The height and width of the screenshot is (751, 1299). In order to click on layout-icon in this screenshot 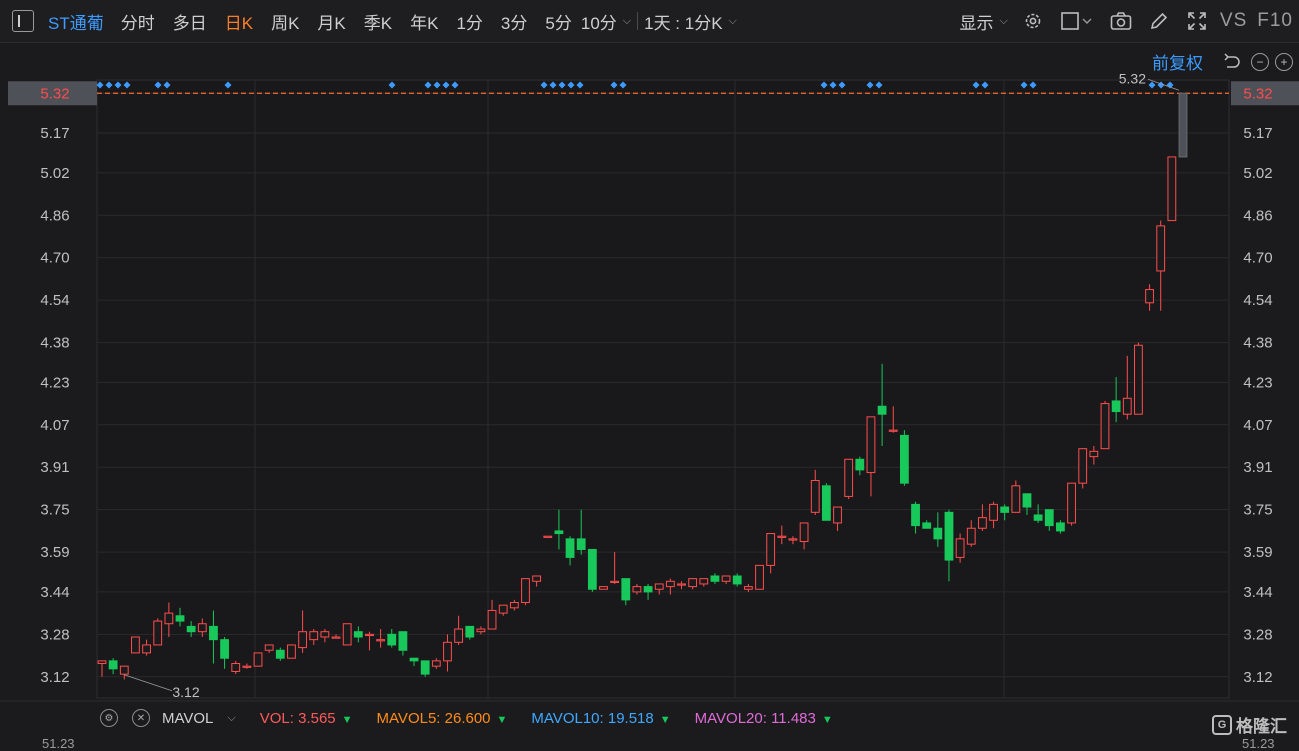, I will do `click(1077, 21)`.